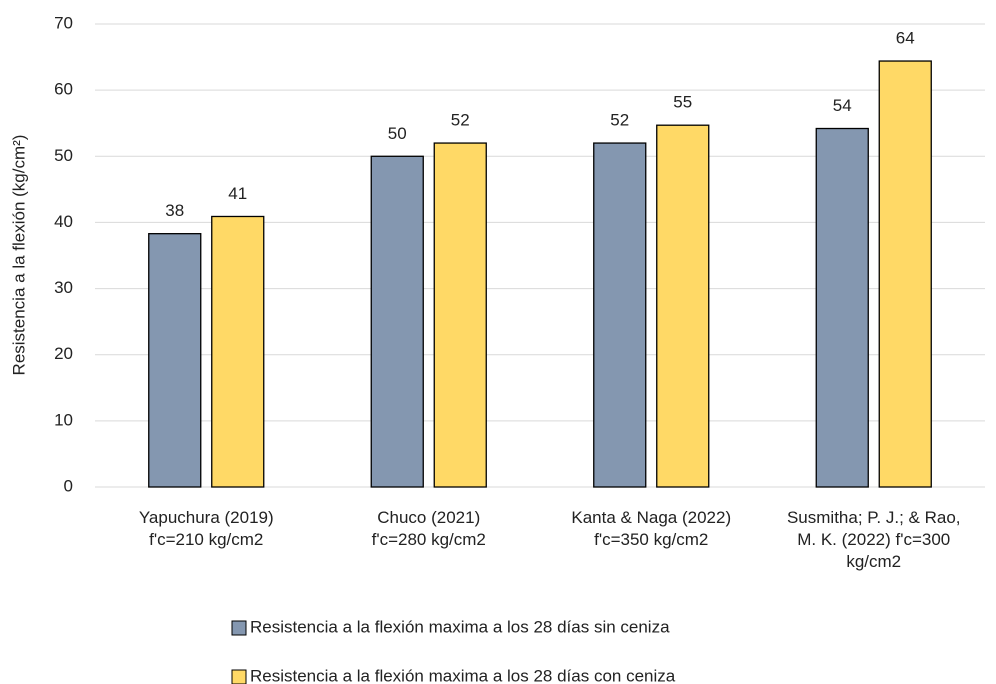 The image size is (996, 684). I want to click on y-tick-label: 20, so click(63, 353).